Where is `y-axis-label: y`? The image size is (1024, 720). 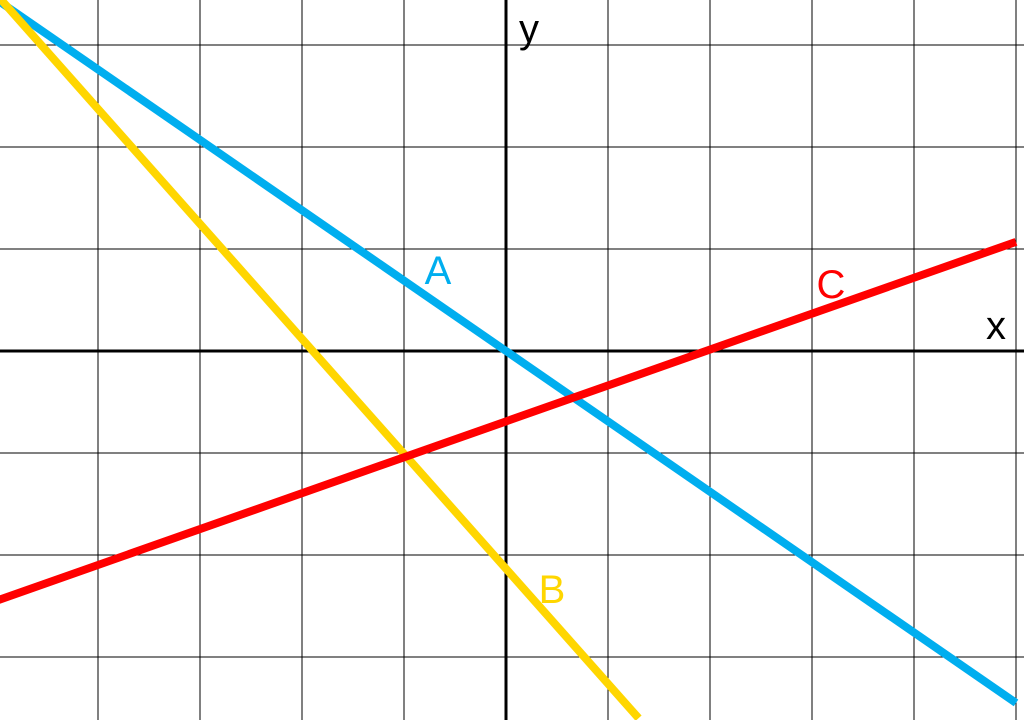
y-axis-label: y is located at coordinates (529, 29).